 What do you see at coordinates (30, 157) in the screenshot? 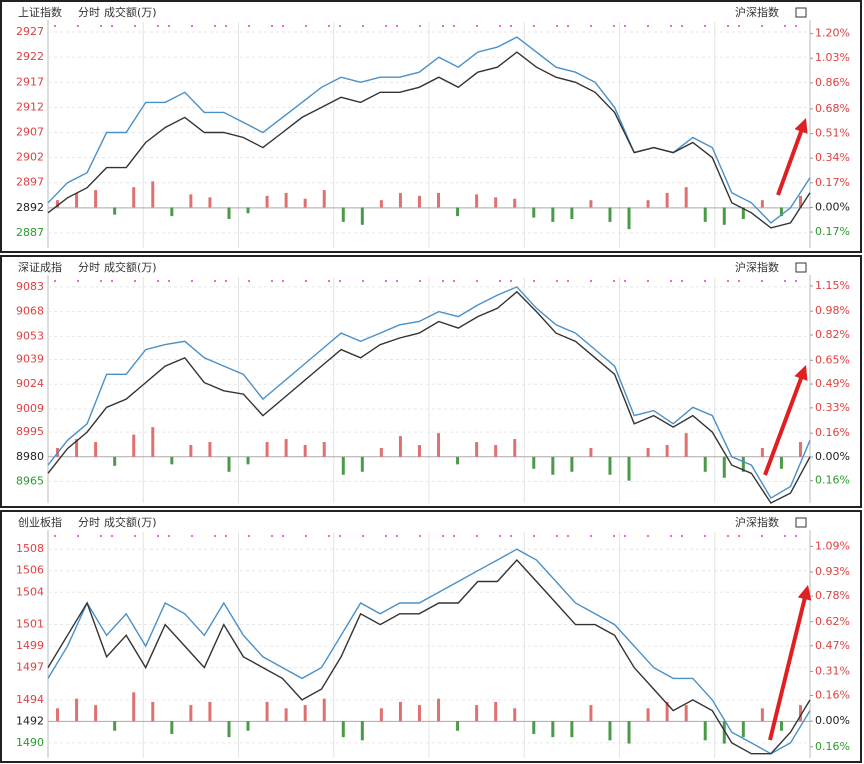
I see `y-tick-label: 2902` at bounding box center [30, 157].